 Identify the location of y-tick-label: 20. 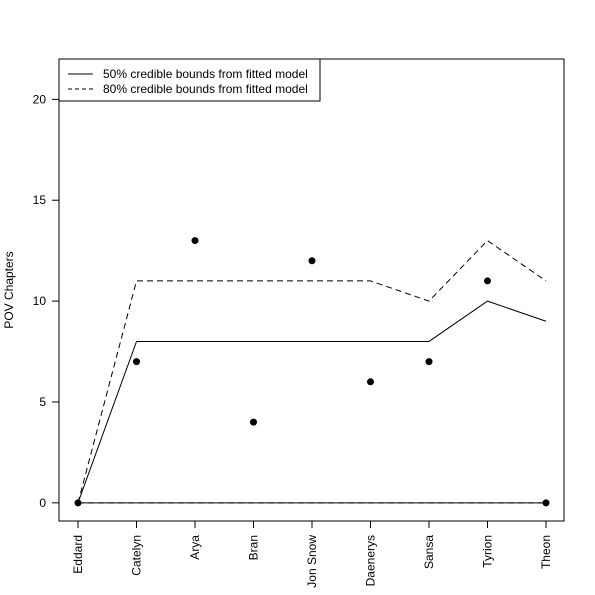
(40, 99).